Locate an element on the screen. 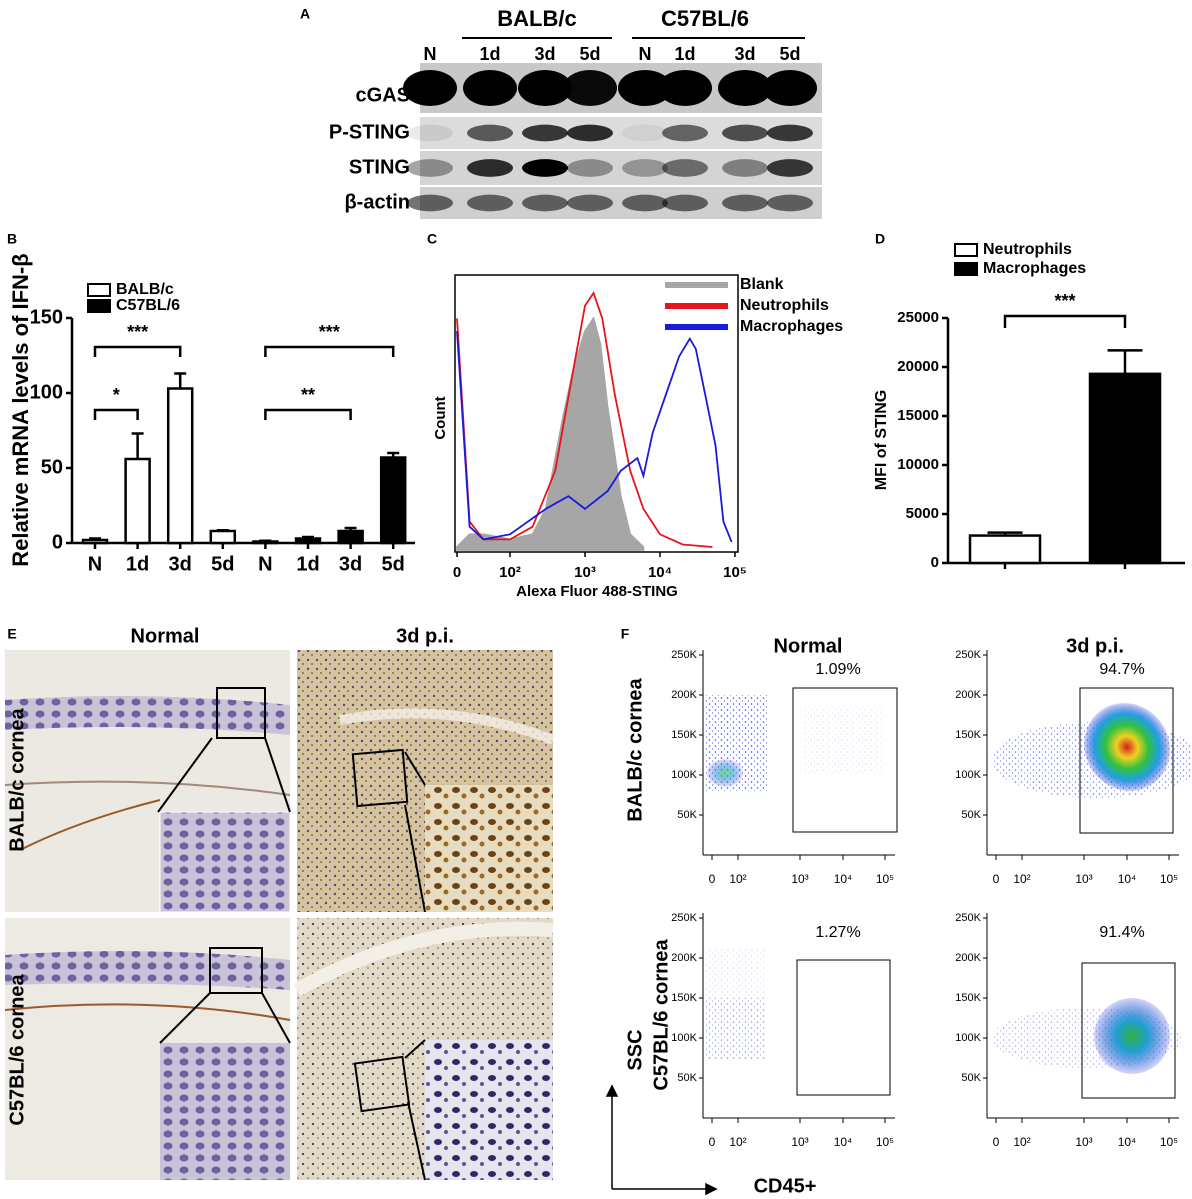 The image size is (1192, 1199). x-tick-label: 0 is located at coordinates (712, 879).